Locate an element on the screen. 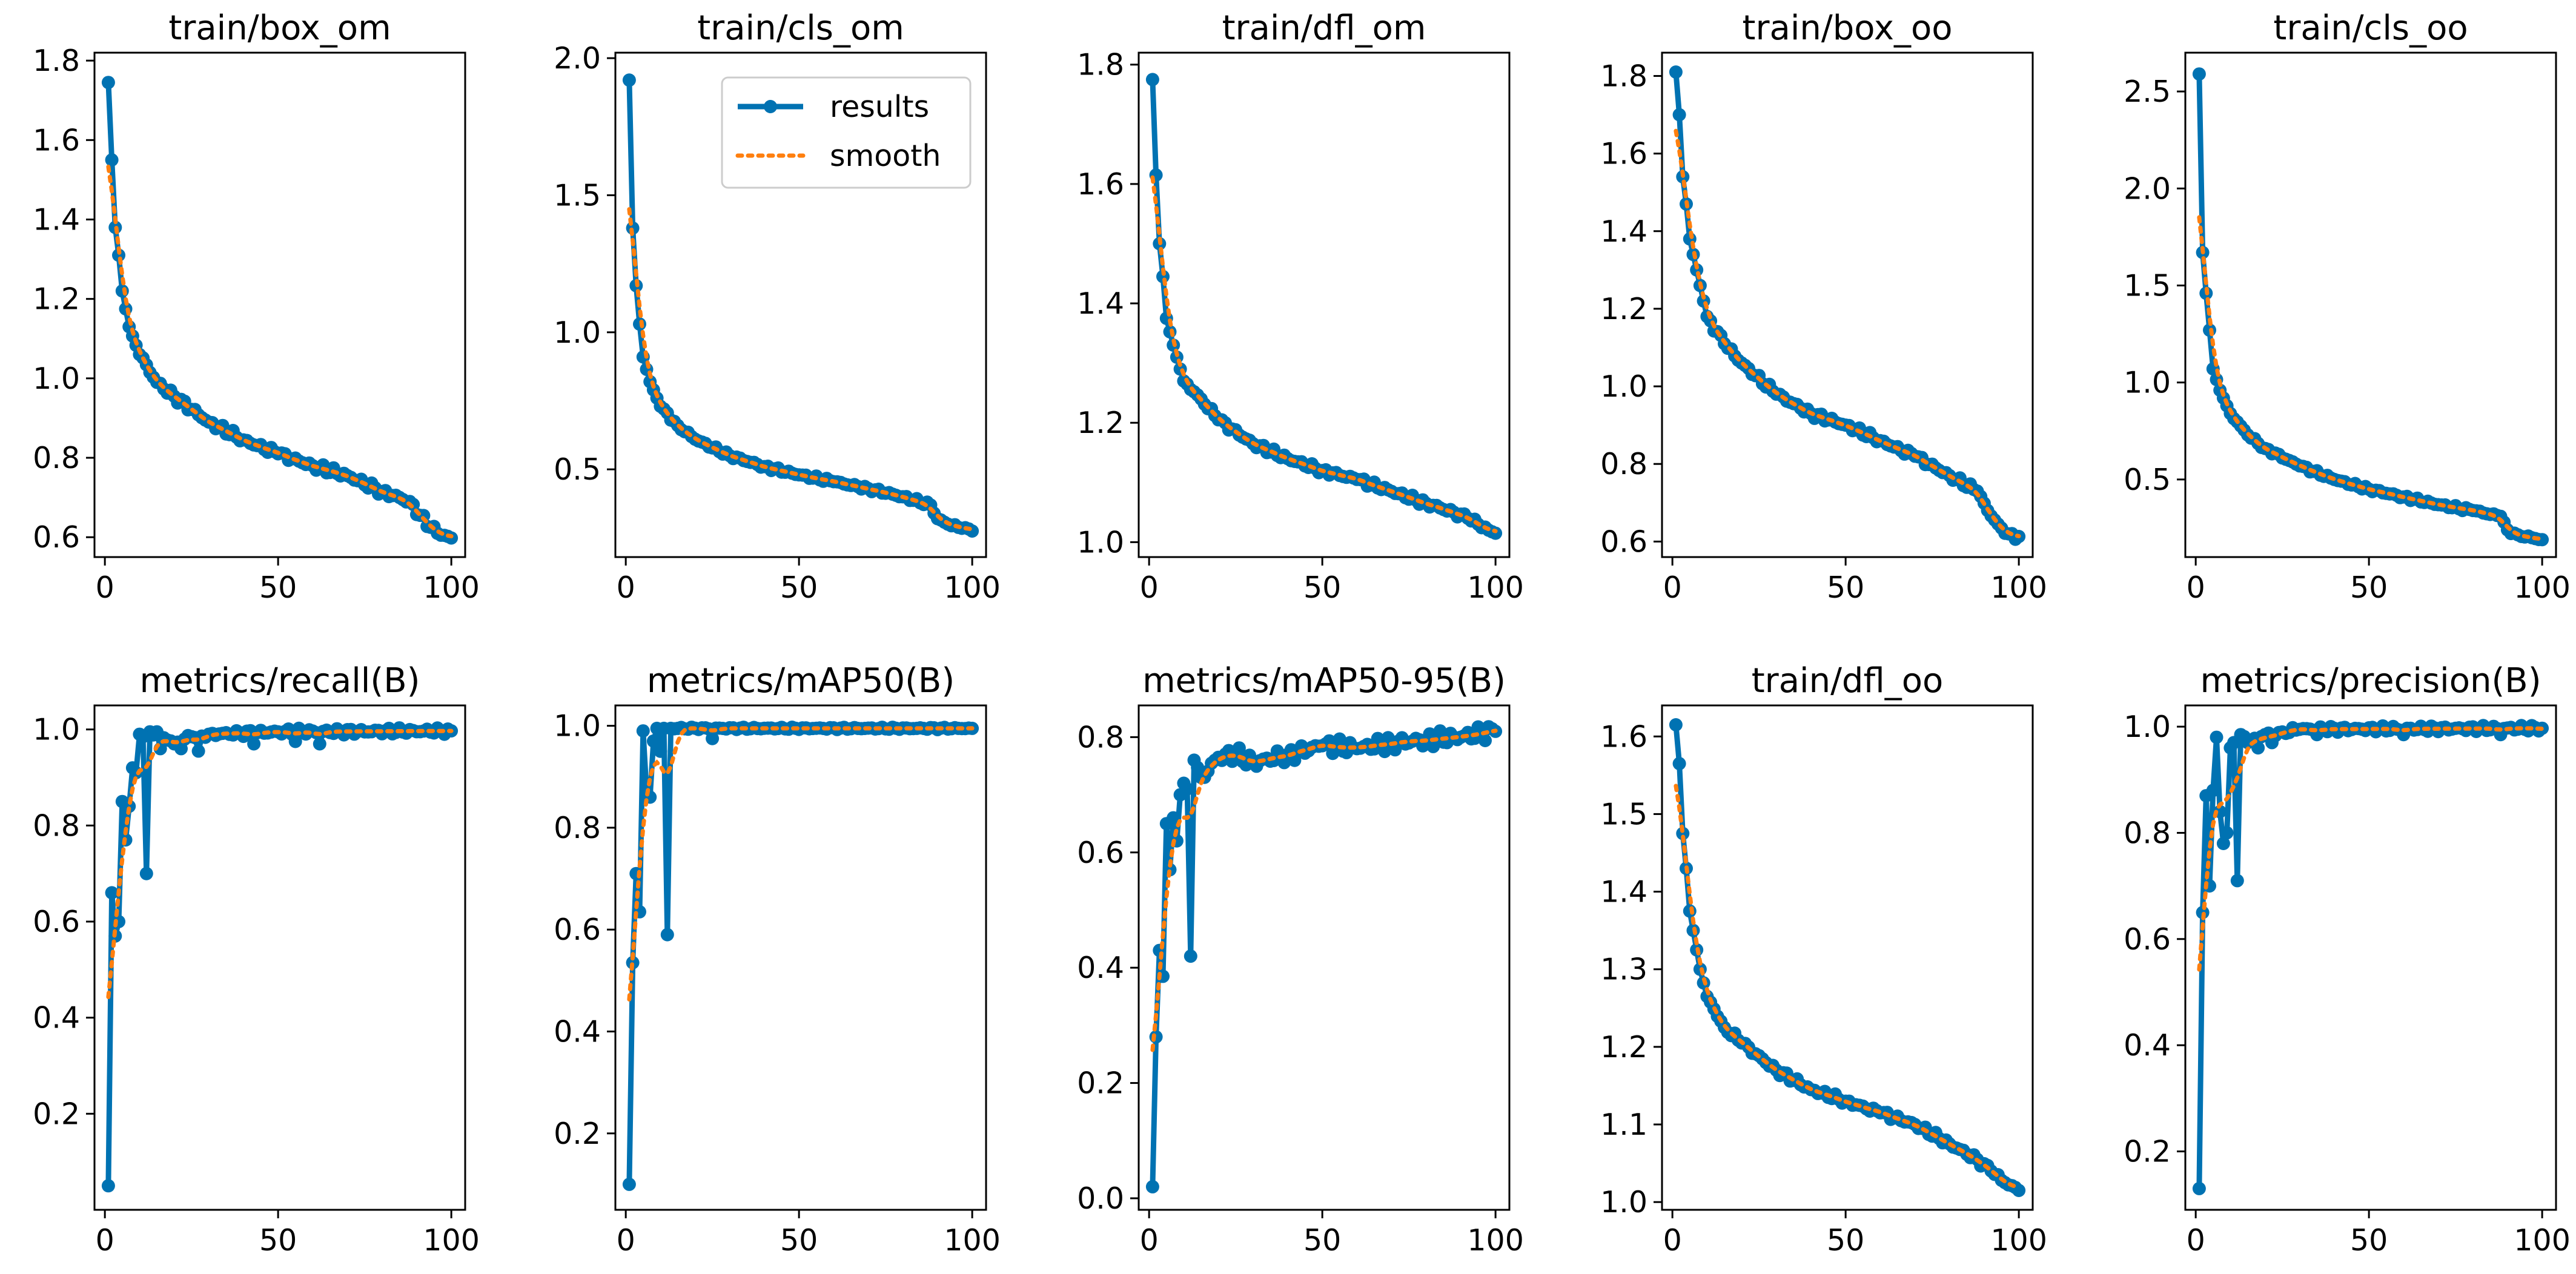 This screenshot has height=1274, width=2576. subplot-title: metrics/mAP50(B) is located at coordinates (801, 681).